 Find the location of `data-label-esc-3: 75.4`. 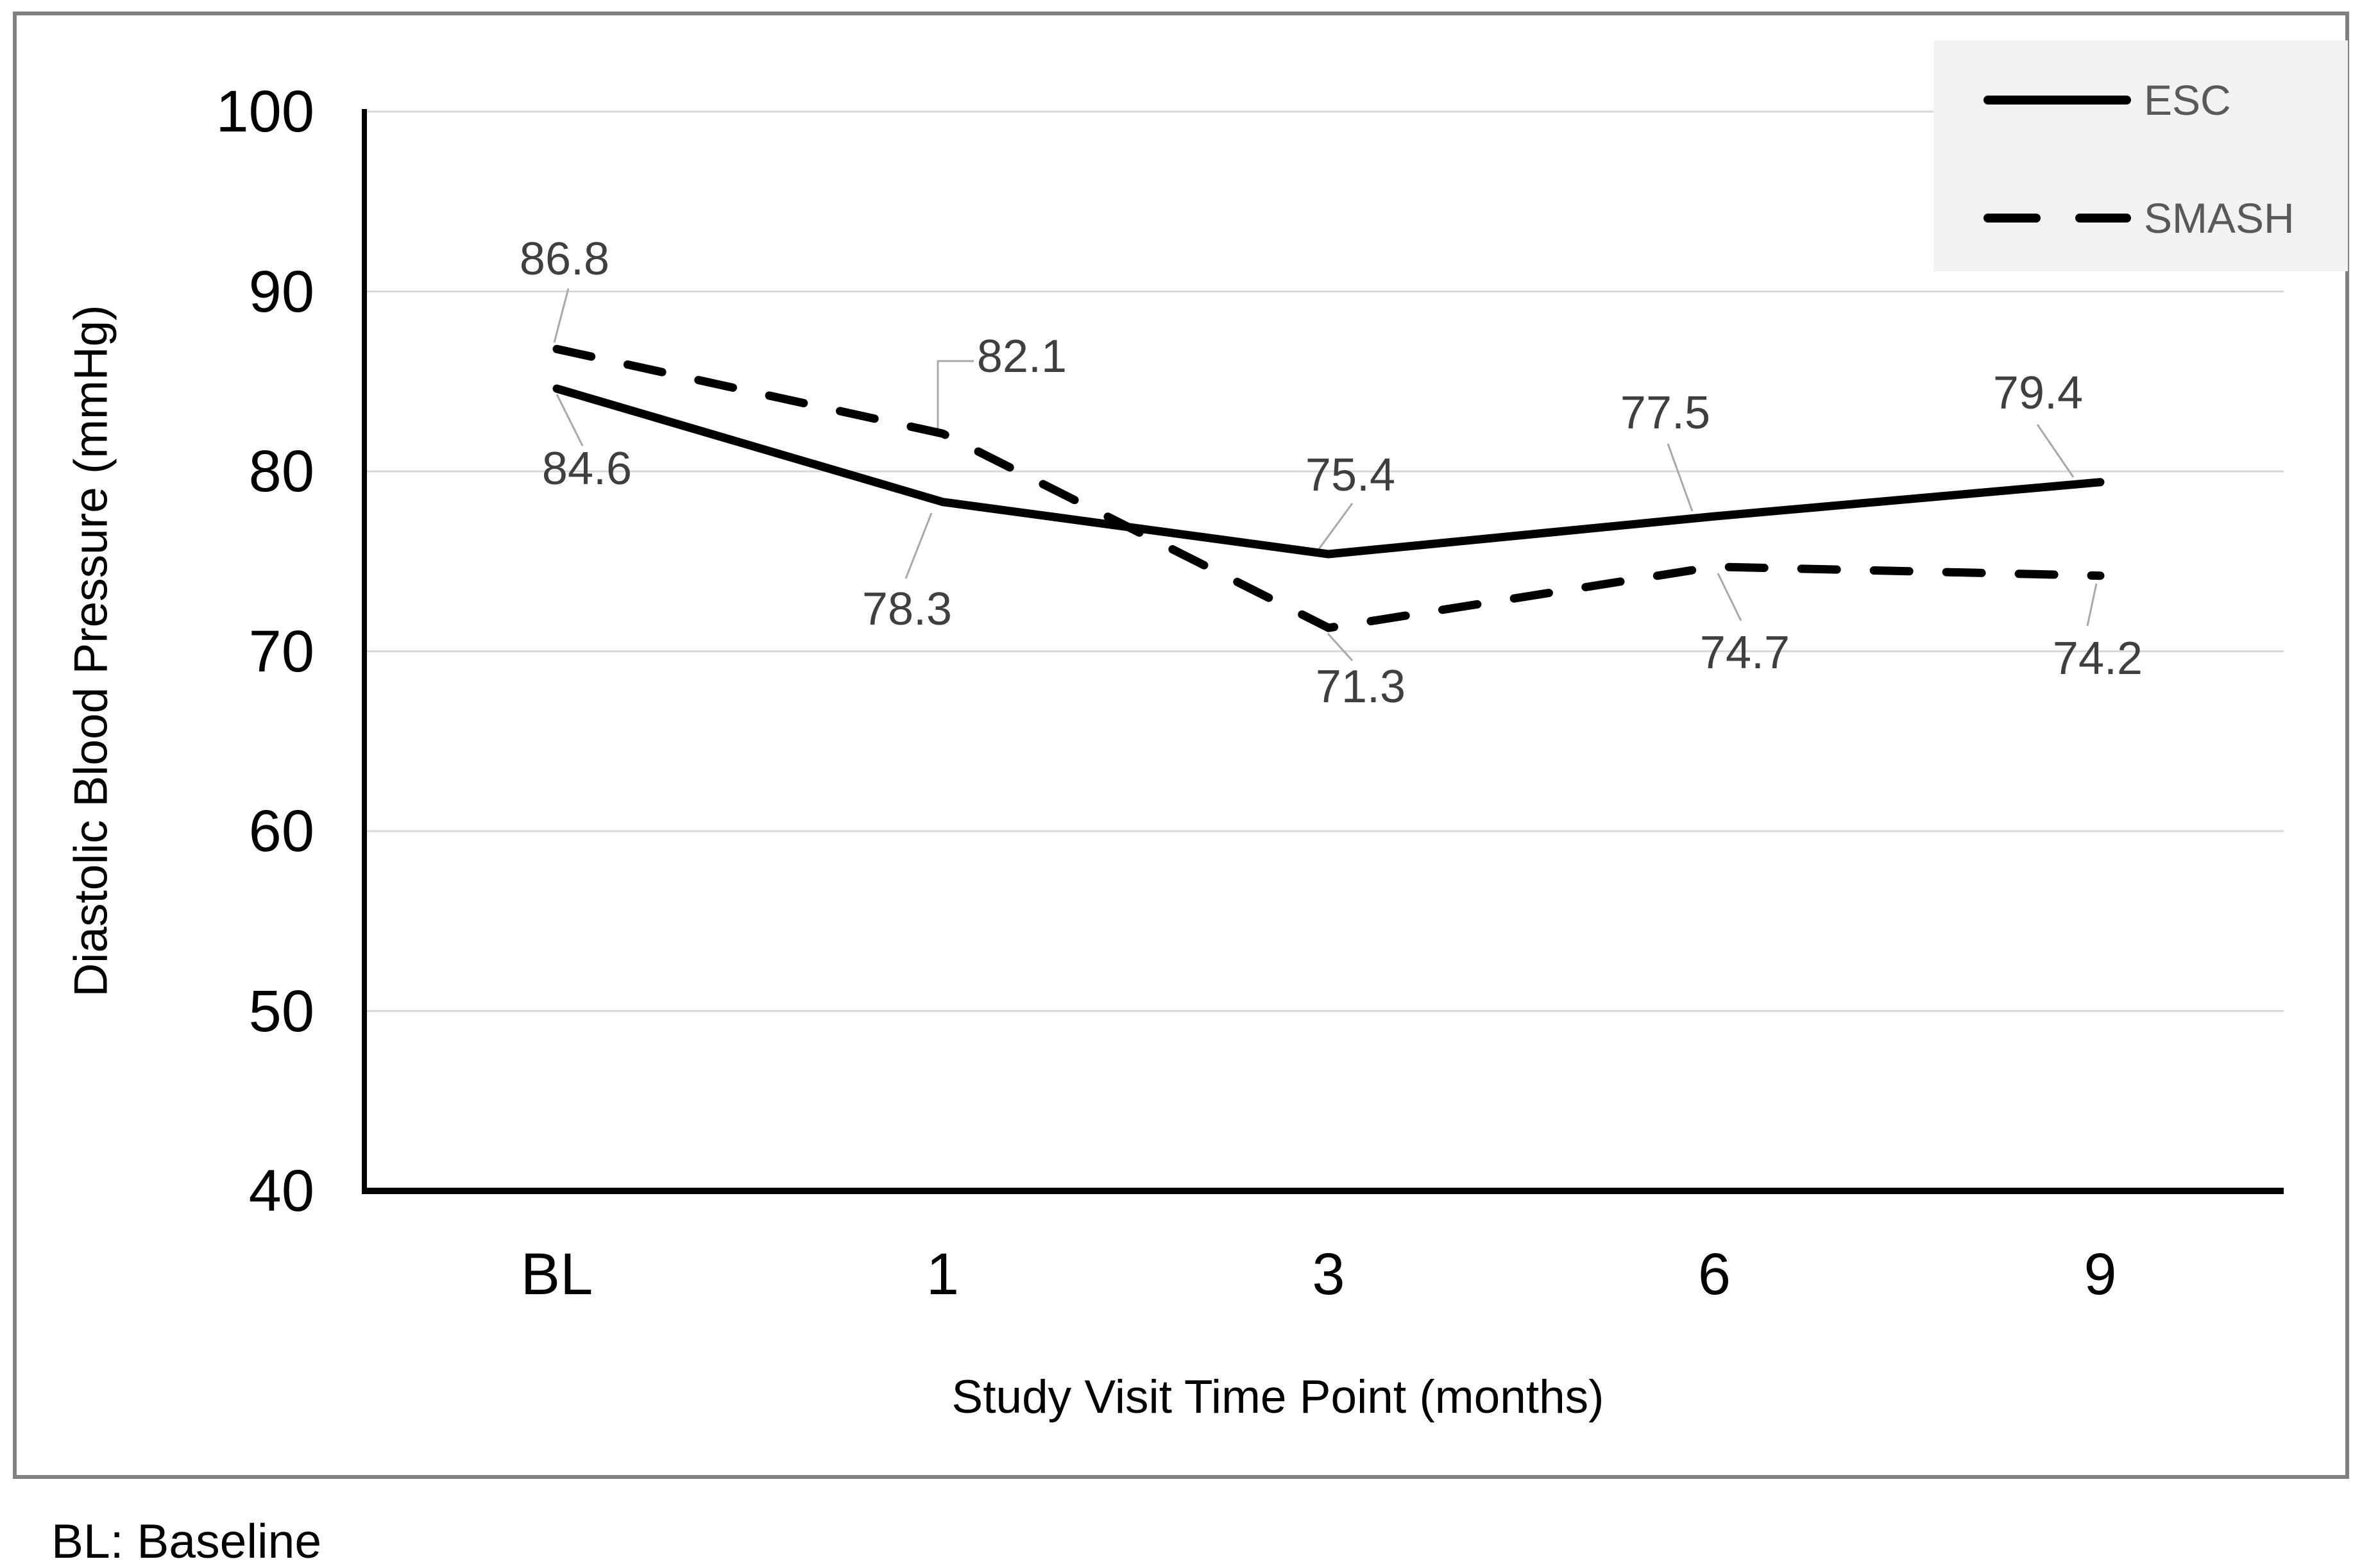

data-label-esc-3: 75.4 is located at coordinates (1350, 475).